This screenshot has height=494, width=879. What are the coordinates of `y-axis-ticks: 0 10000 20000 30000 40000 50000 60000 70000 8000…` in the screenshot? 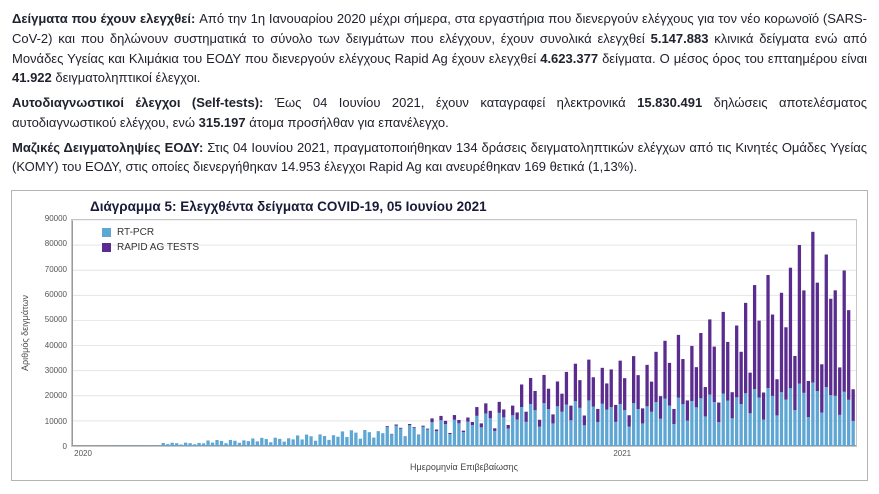 It's located at (52, 332).